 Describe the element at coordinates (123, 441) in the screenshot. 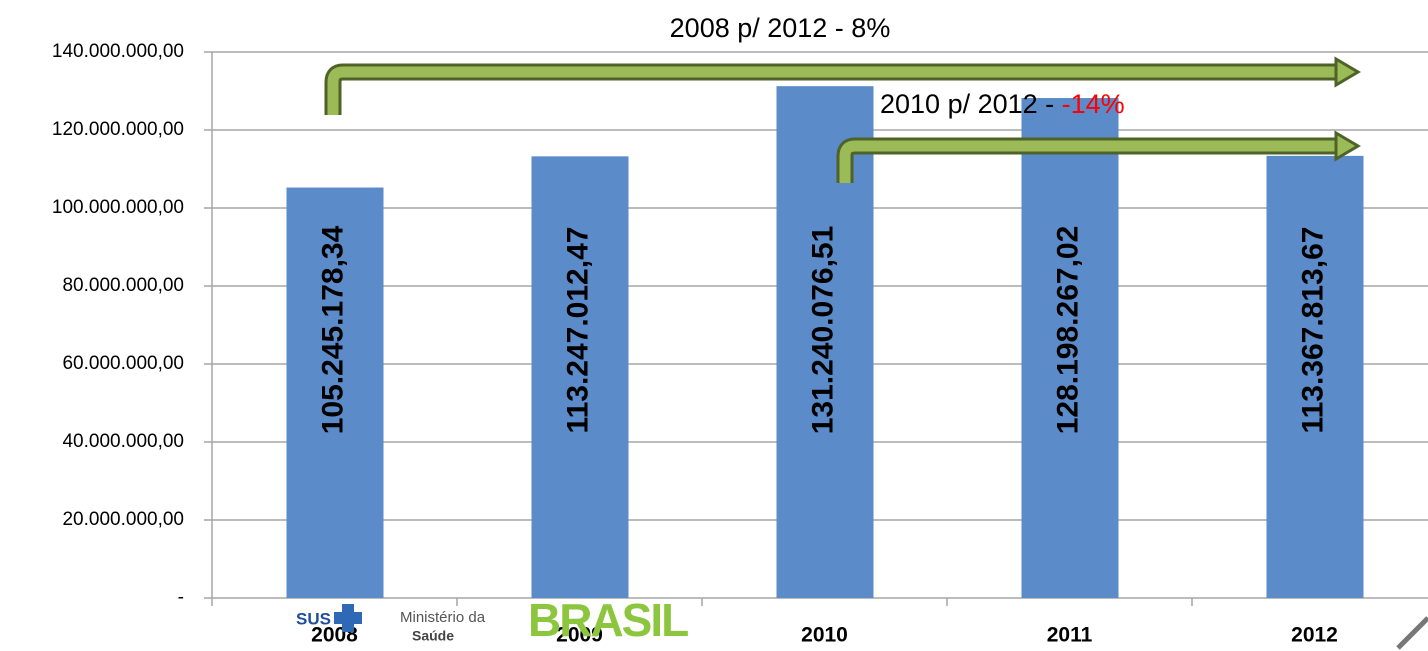

I see `y-tick-label: 40.000.000,00` at that location.